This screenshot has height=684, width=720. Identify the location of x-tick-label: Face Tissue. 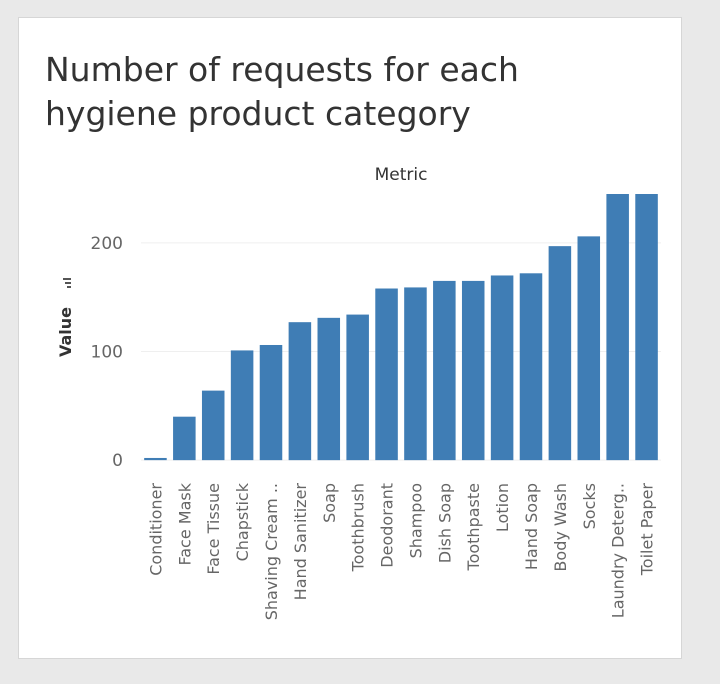
(213, 529).